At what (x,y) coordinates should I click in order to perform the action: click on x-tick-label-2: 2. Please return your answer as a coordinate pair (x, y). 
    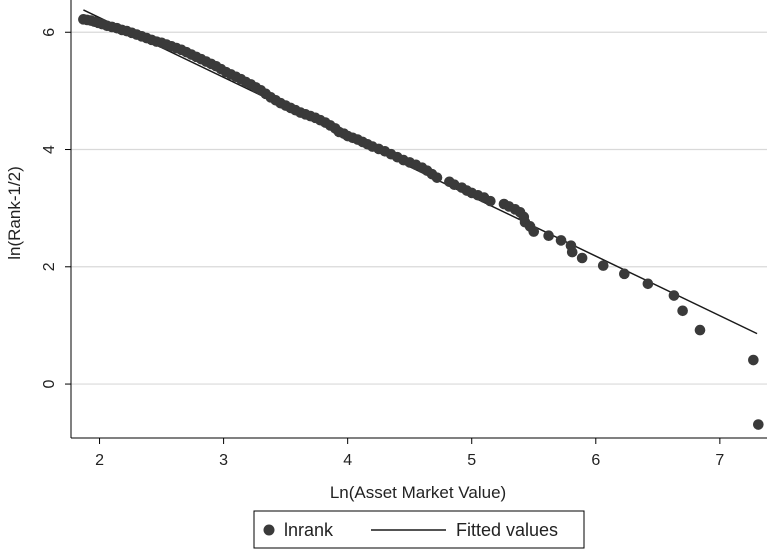
    Looking at the image, I should click on (99, 460).